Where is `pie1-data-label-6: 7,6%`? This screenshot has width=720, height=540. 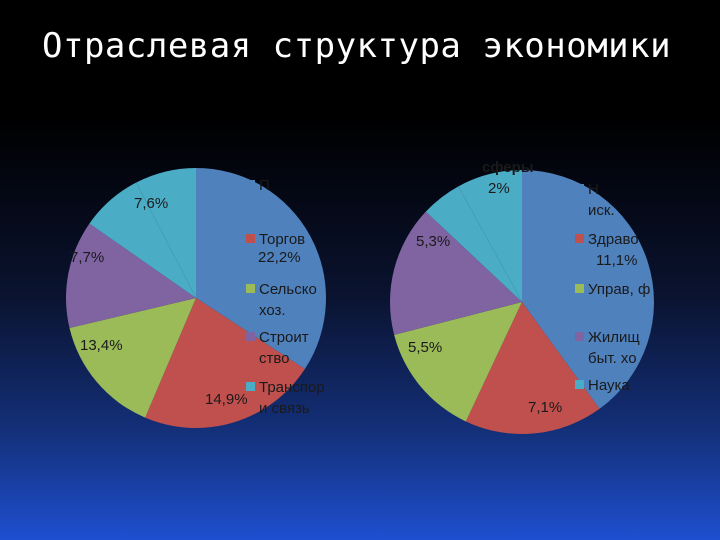
pie1-data-label-6: 7,6% is located at coordinates (151, 203).